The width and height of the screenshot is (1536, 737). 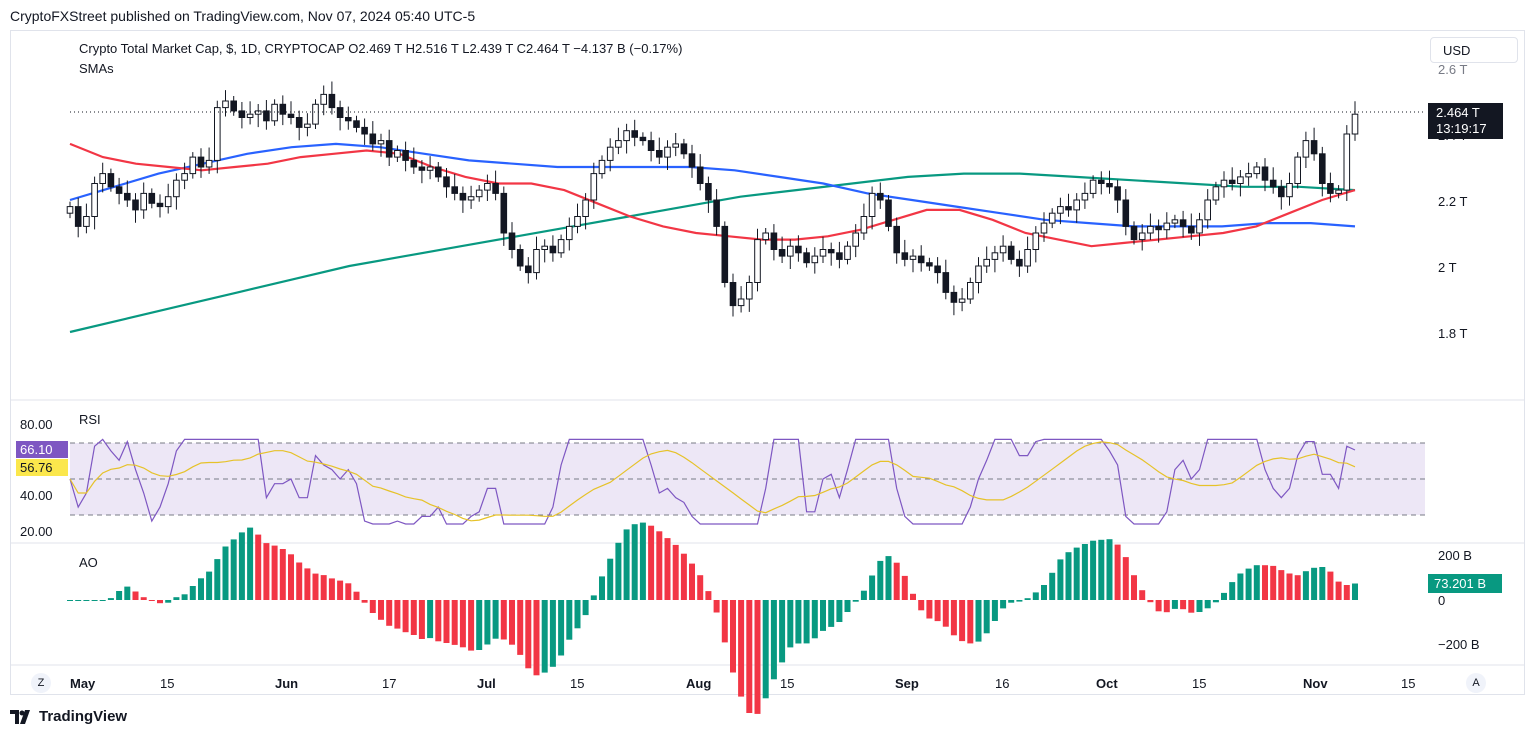 What do you see at coordinates (96, 68) in the screenshot?
I see `sma-indicator-label: SMAs` at bounding box center [96, 68].